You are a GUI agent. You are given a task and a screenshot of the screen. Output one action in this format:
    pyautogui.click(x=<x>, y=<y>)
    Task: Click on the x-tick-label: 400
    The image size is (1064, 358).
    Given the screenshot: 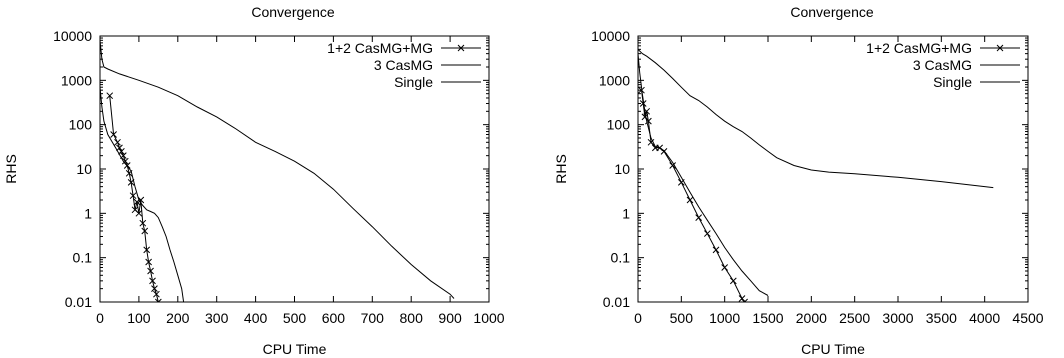 What is the action you would take?
    pyautogui.click(x=256, y=318)
    